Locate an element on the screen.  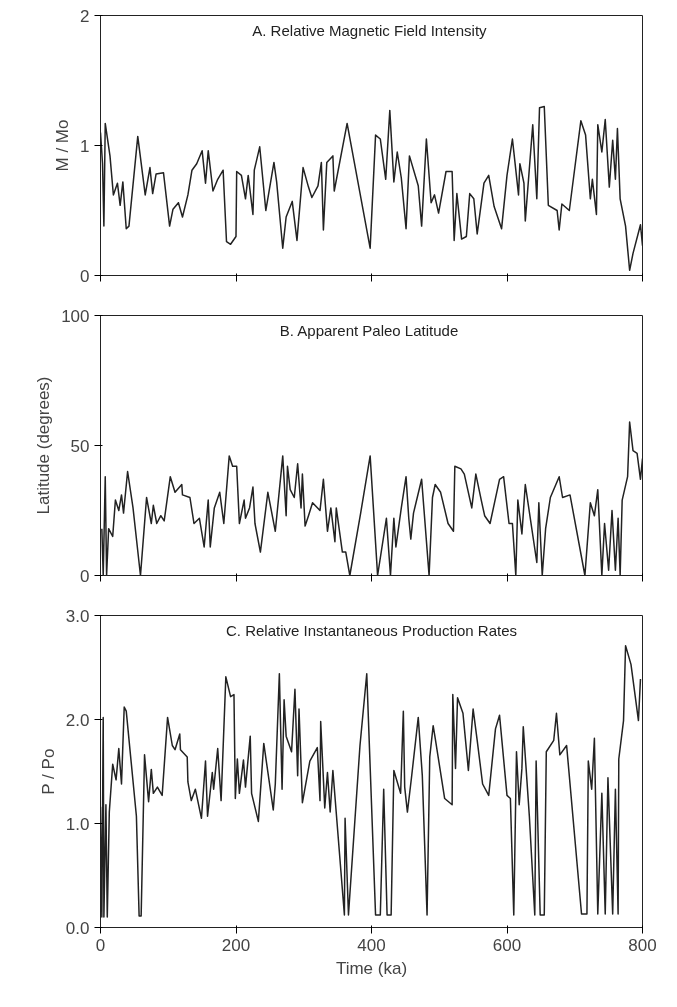
y-tick-label: 1 is located at coordinates (85, 146).